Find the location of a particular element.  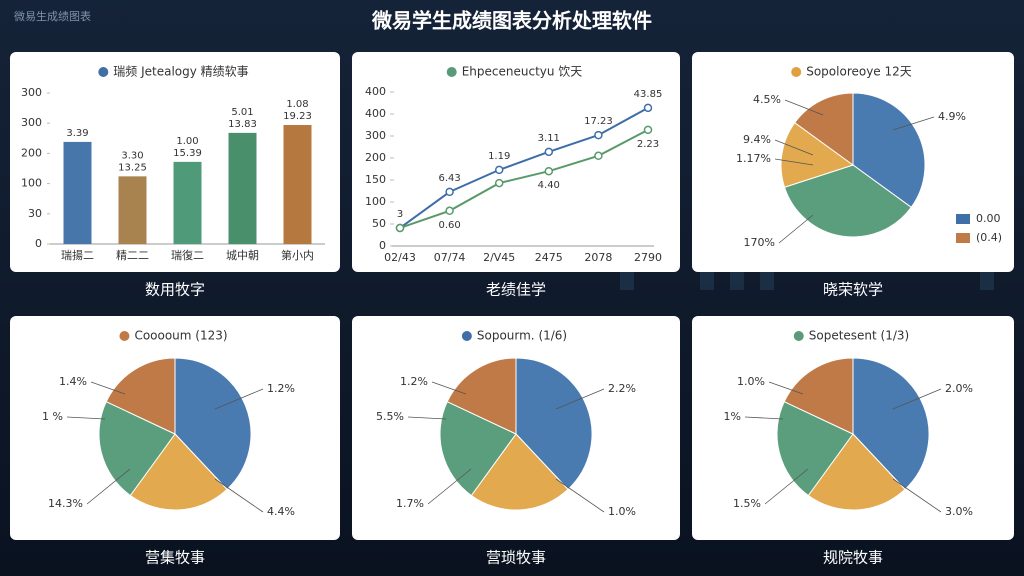

slice-annotation: 4.5% is located at coordinates (767, 99).